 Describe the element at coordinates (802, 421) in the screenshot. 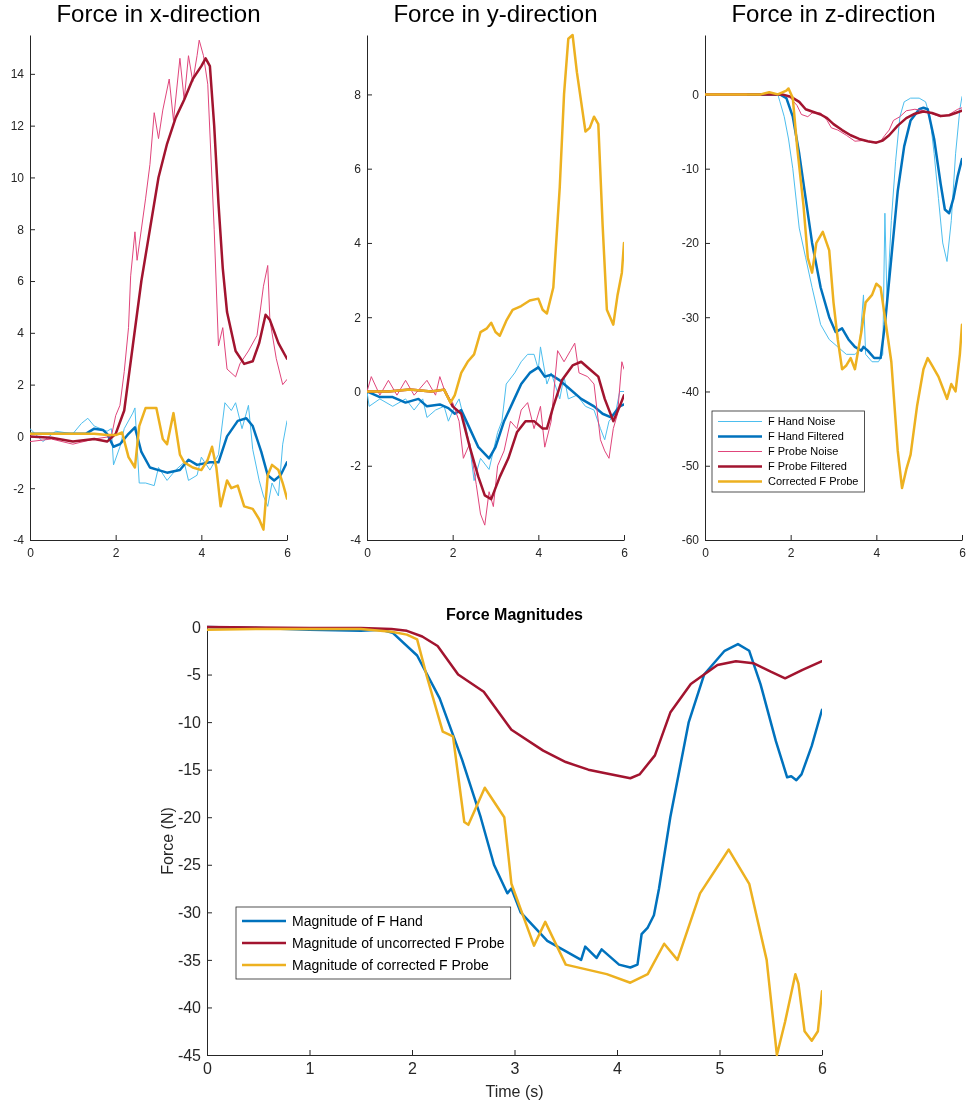

I see `legend-label: F Hand Noise` at that location.